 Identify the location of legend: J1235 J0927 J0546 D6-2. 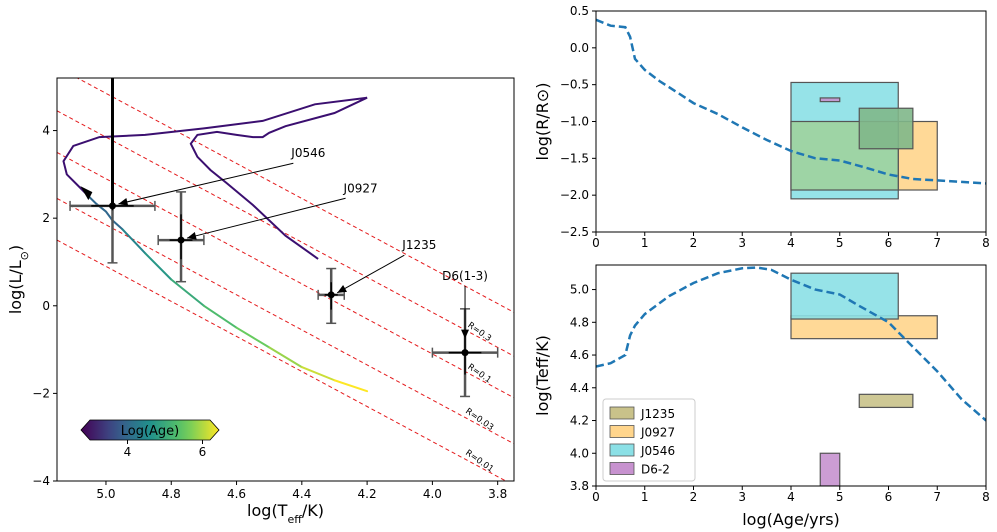
(649, 440).